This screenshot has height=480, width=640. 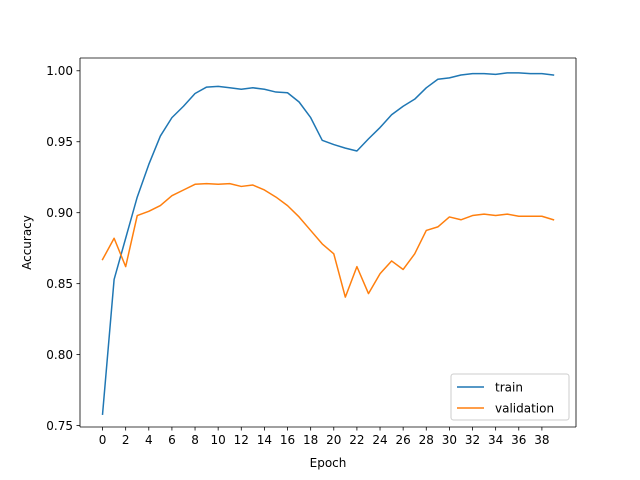 What do you see at coordinates (59, 355) in the screenshot?
I see `y-tick-label: 0.80` at bounding box center [59, 355].